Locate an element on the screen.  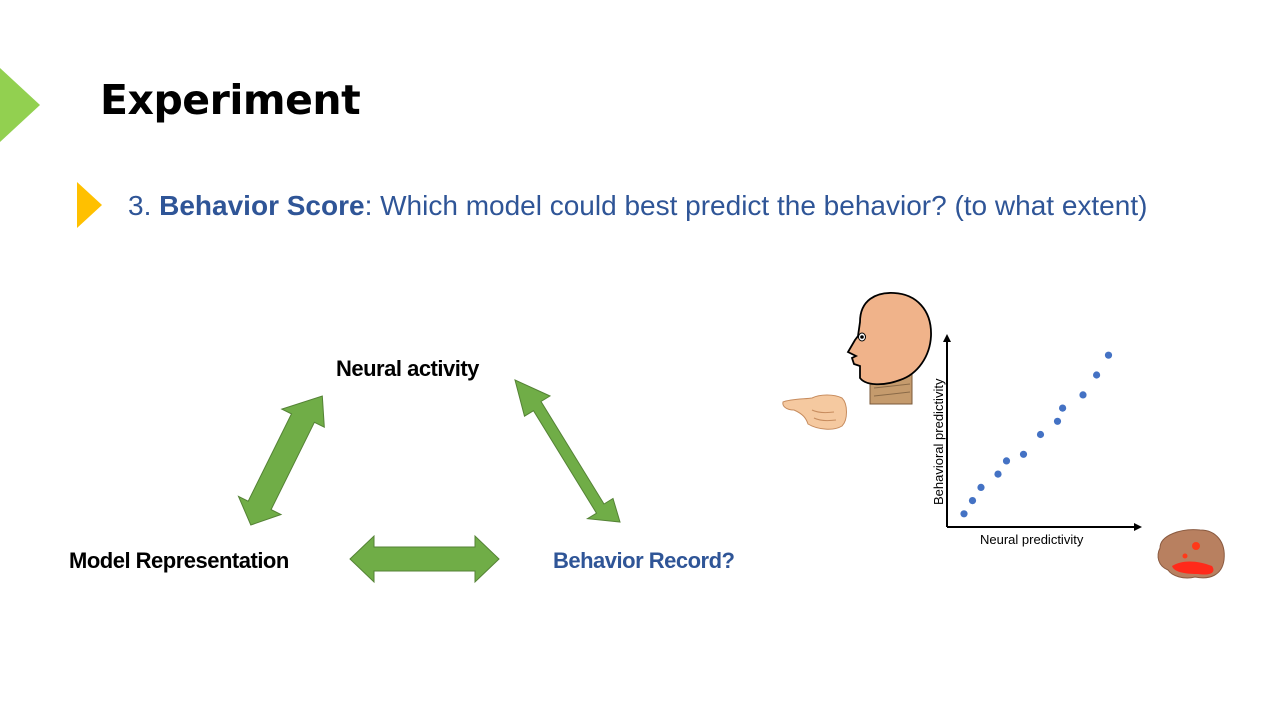
arrow-model-behavior is located at coordinates (424, 559).